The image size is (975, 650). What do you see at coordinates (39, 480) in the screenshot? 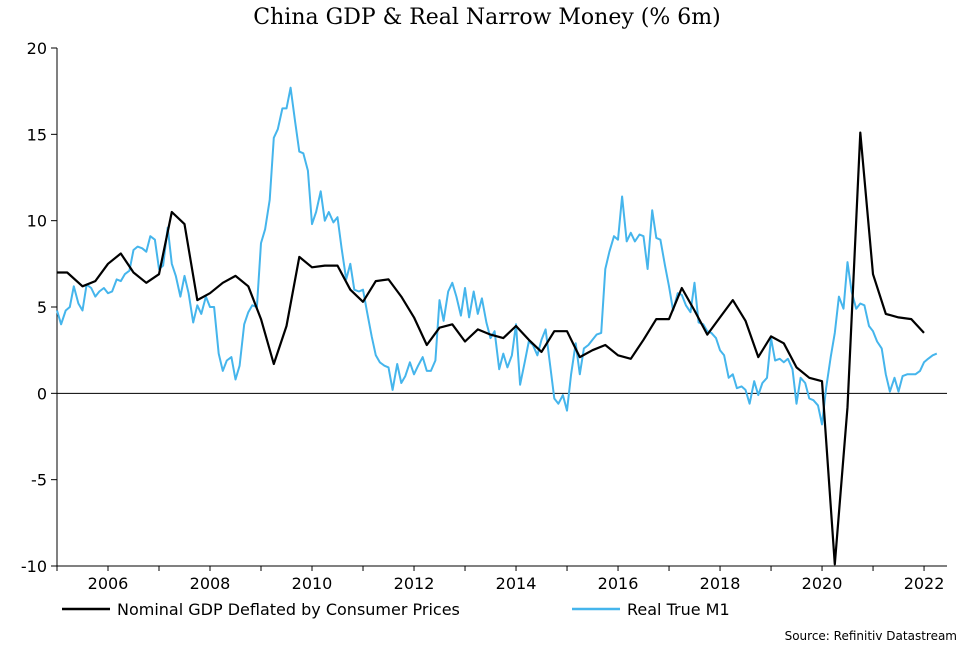
I see `y-tick-label: -5` at bounding box center [39, 480].